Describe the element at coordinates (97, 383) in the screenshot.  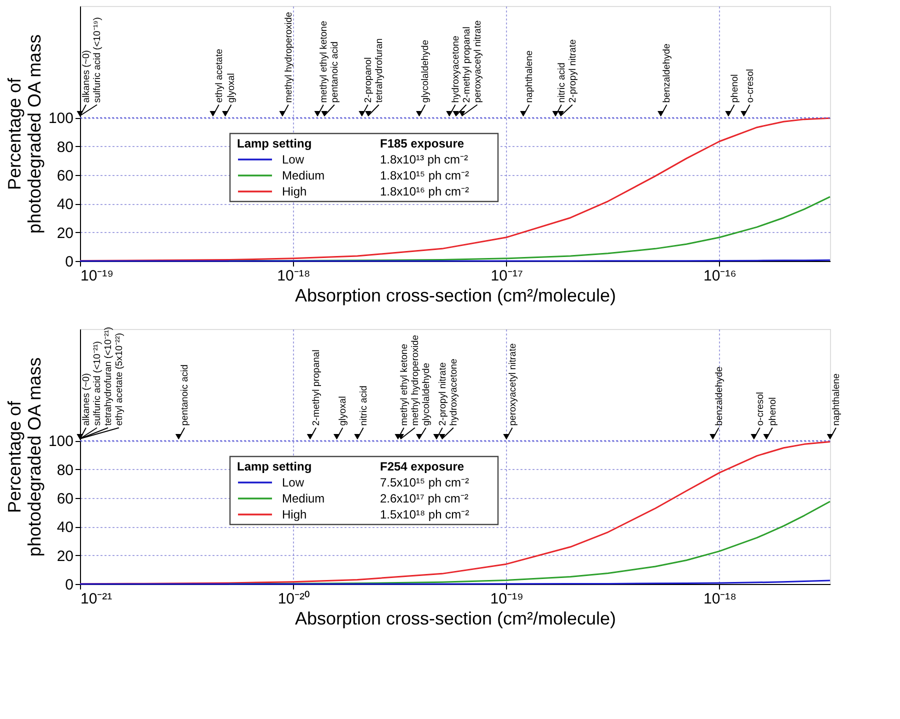
I see `annotation: sulfuric acid (<10⁻²¹)` at that location.